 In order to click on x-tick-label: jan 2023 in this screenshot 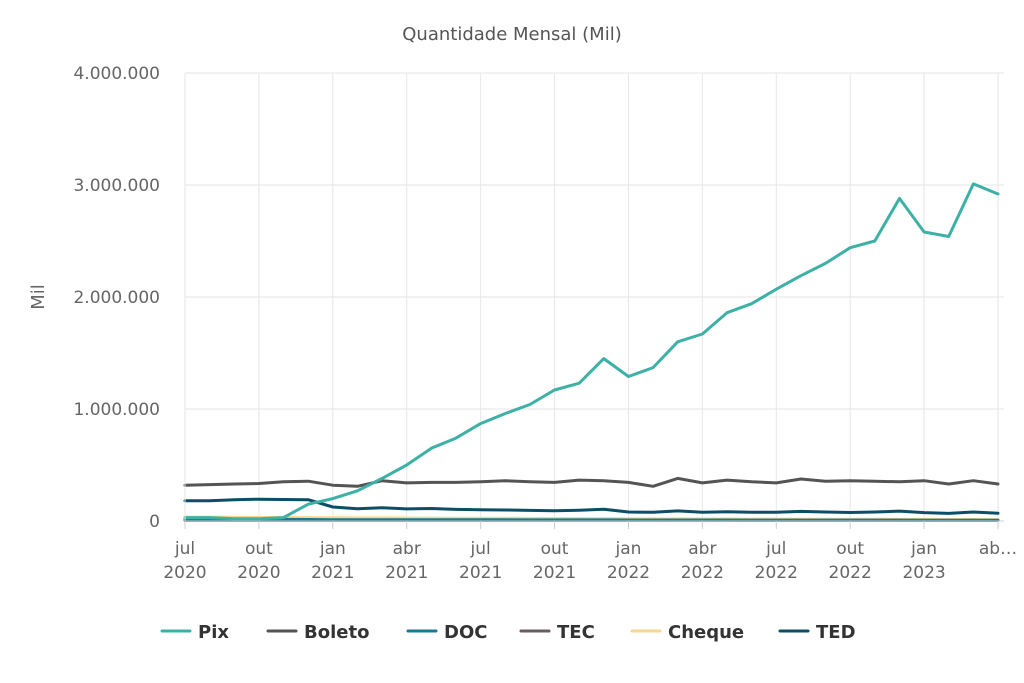, I will do `click(923, 561)`.